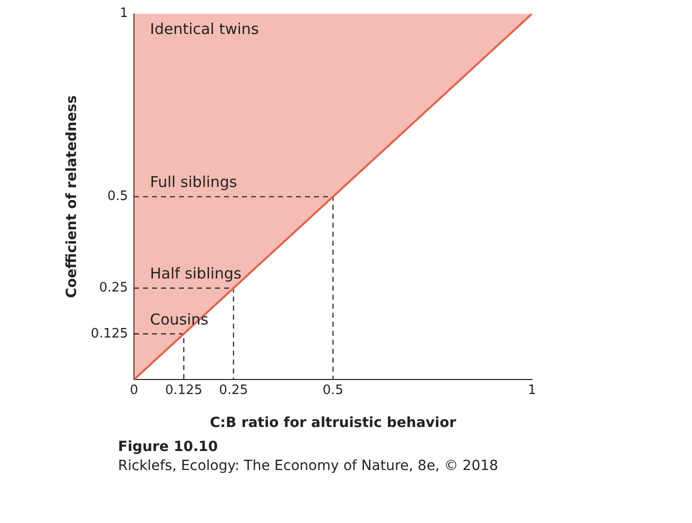 This screenshot has height=523, width=692. Describe the element at coordinates (194, 182) in the screenshot. I see `annotation: Full siblings` at that location.